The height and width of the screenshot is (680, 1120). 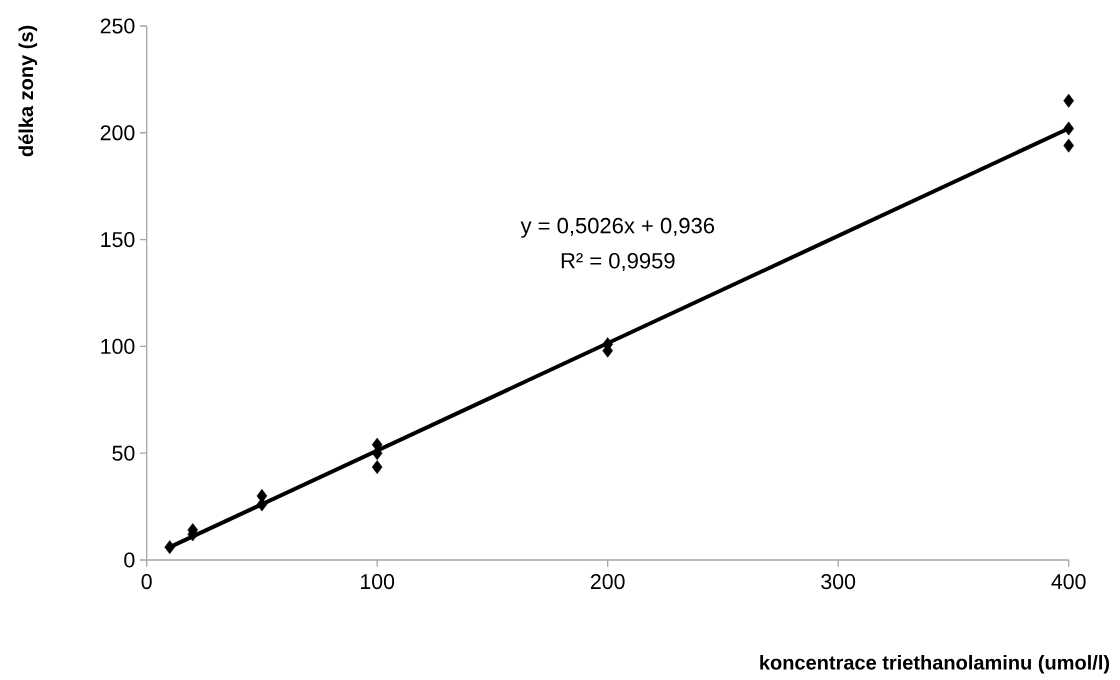 What do you see at coordinates (129, 560) in the screenshot?
I see `y-tick-label: 0` at bounding box center [129, 560].